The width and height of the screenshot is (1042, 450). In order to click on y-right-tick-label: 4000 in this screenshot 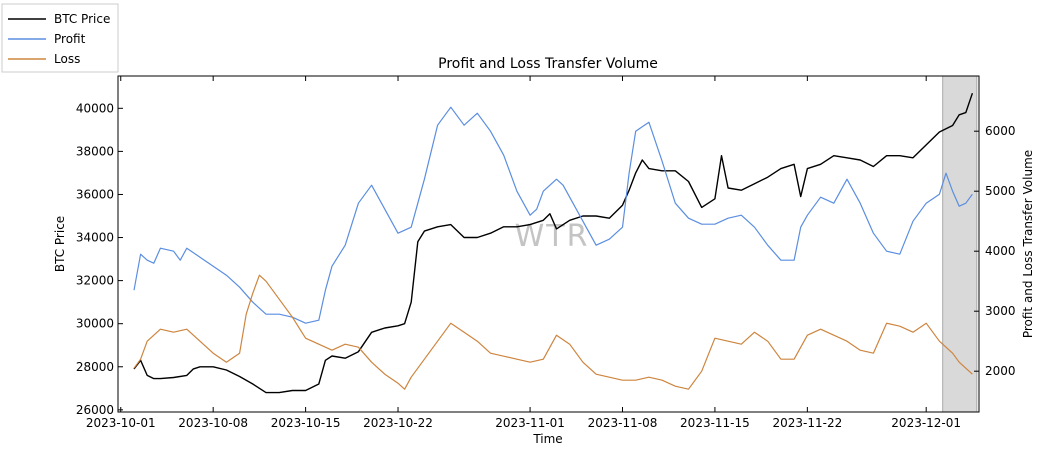, I will do `click(1000, 251)`.